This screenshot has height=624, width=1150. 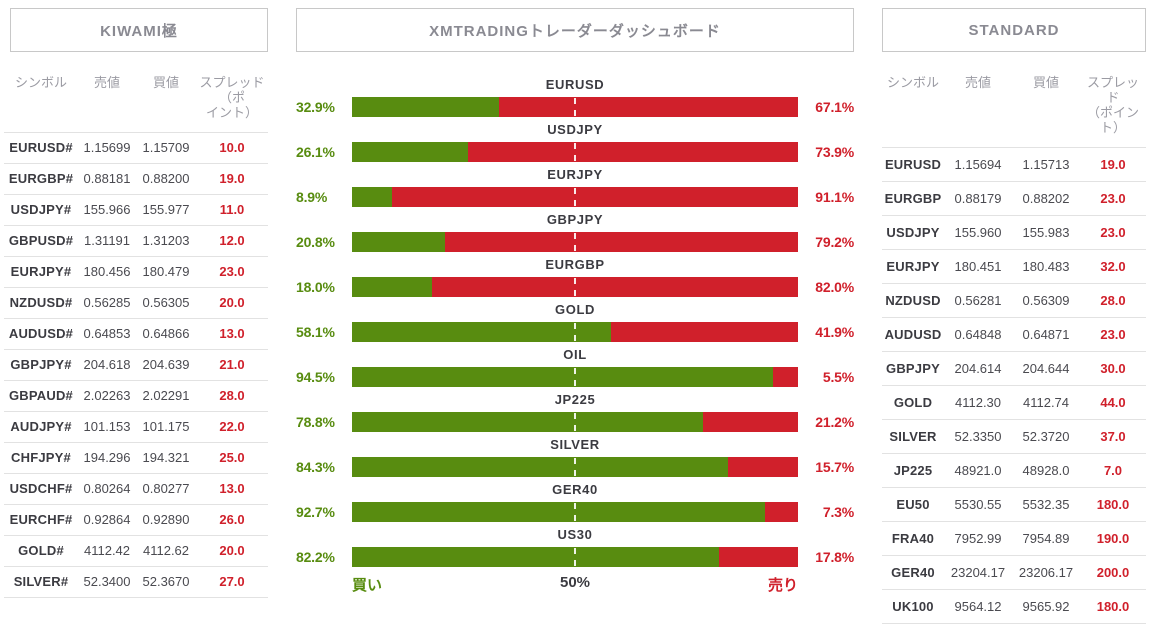 What do you see at coordinates (232, 551) in the screenshot?
I see `kiwami-spread-cell: 20.0` at bounding box center [232, 551].